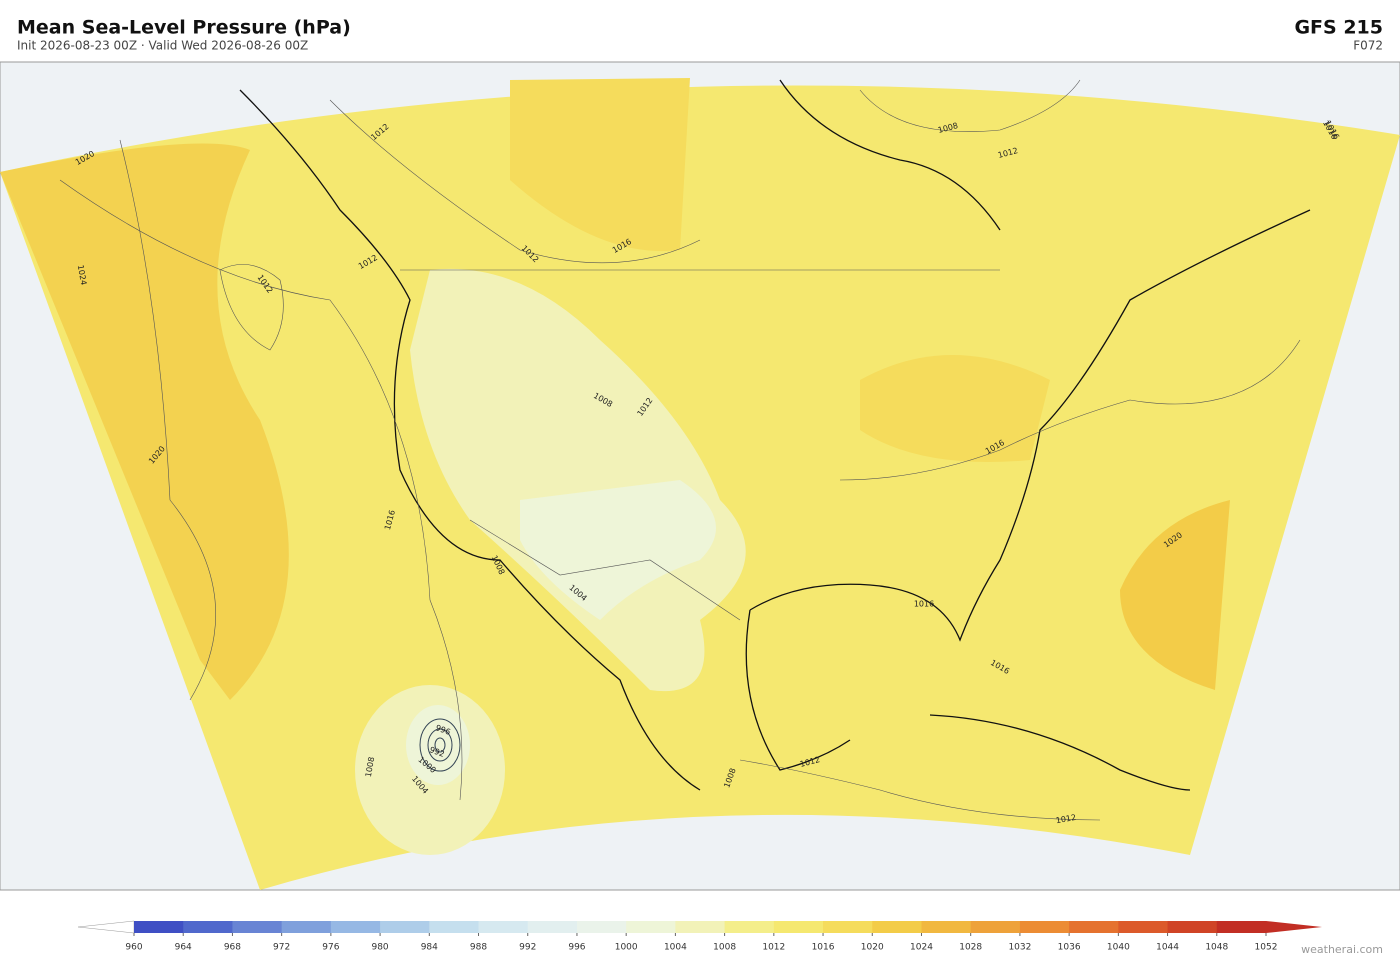 The height and width of the screenshot is (968, 1400). What do you see at coordinates (429, 948) in the screenshot?
I see `colorbar-label: 984` at bounding box center [429, 948].